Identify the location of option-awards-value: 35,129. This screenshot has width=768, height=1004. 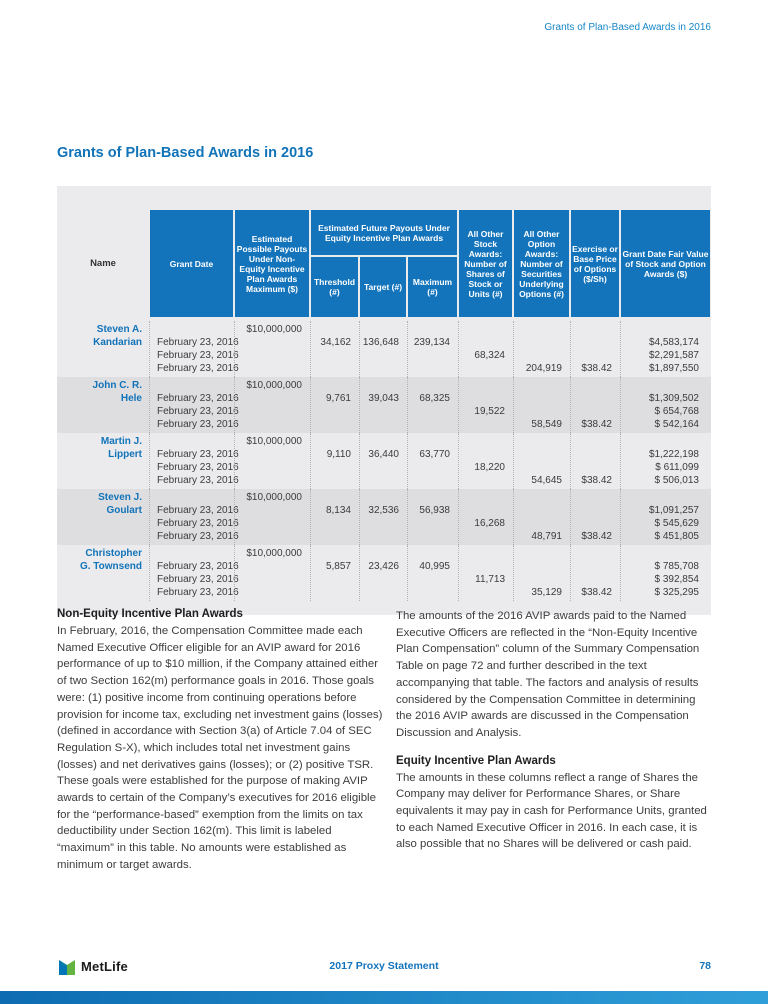
(546, 592).